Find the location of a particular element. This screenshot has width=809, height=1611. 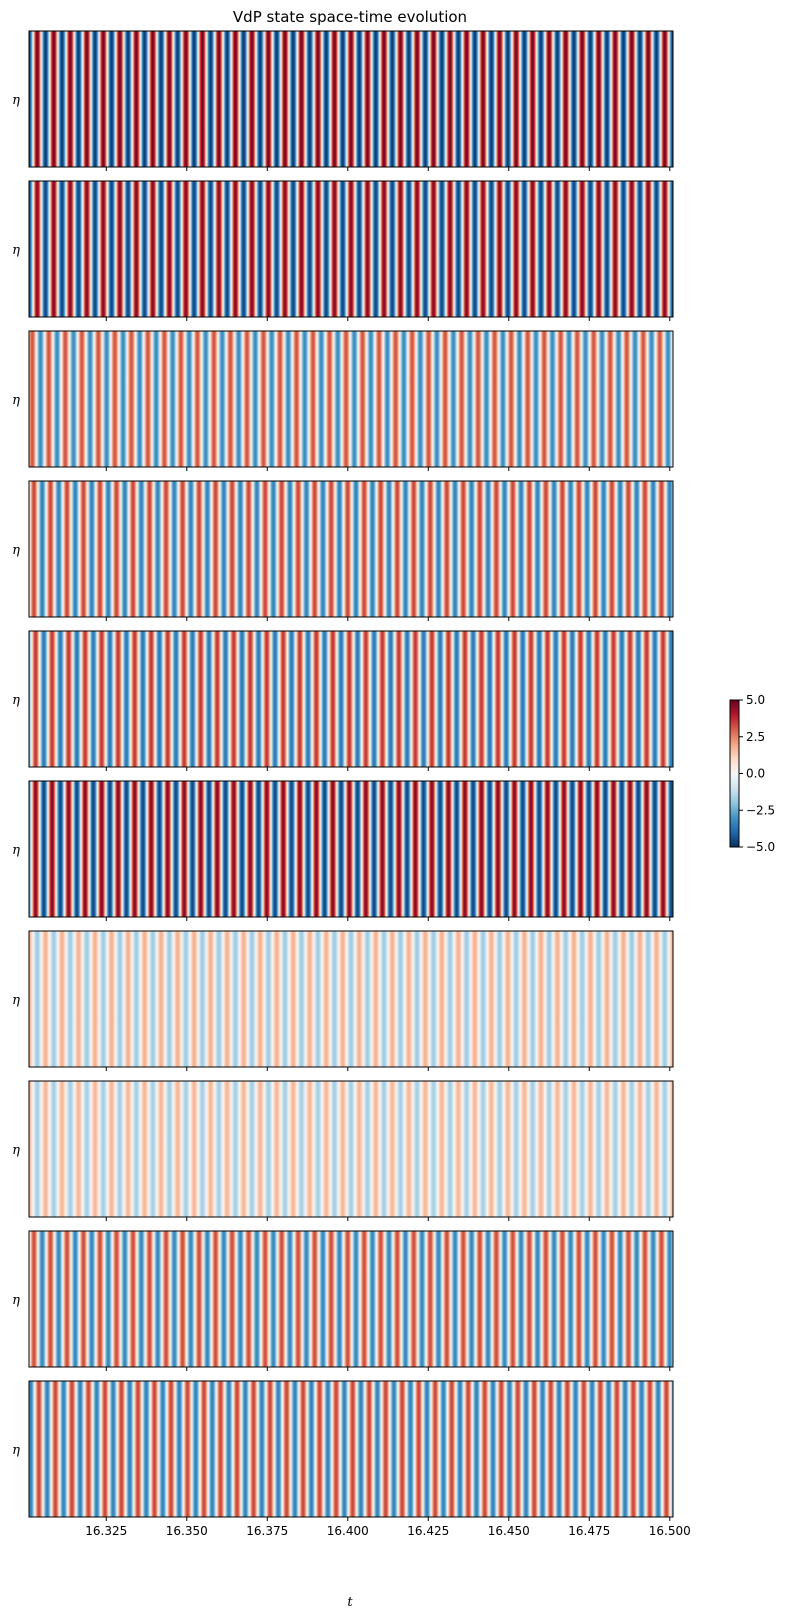

heatmap-panel-9: η is located at coordinates (343, 1300).